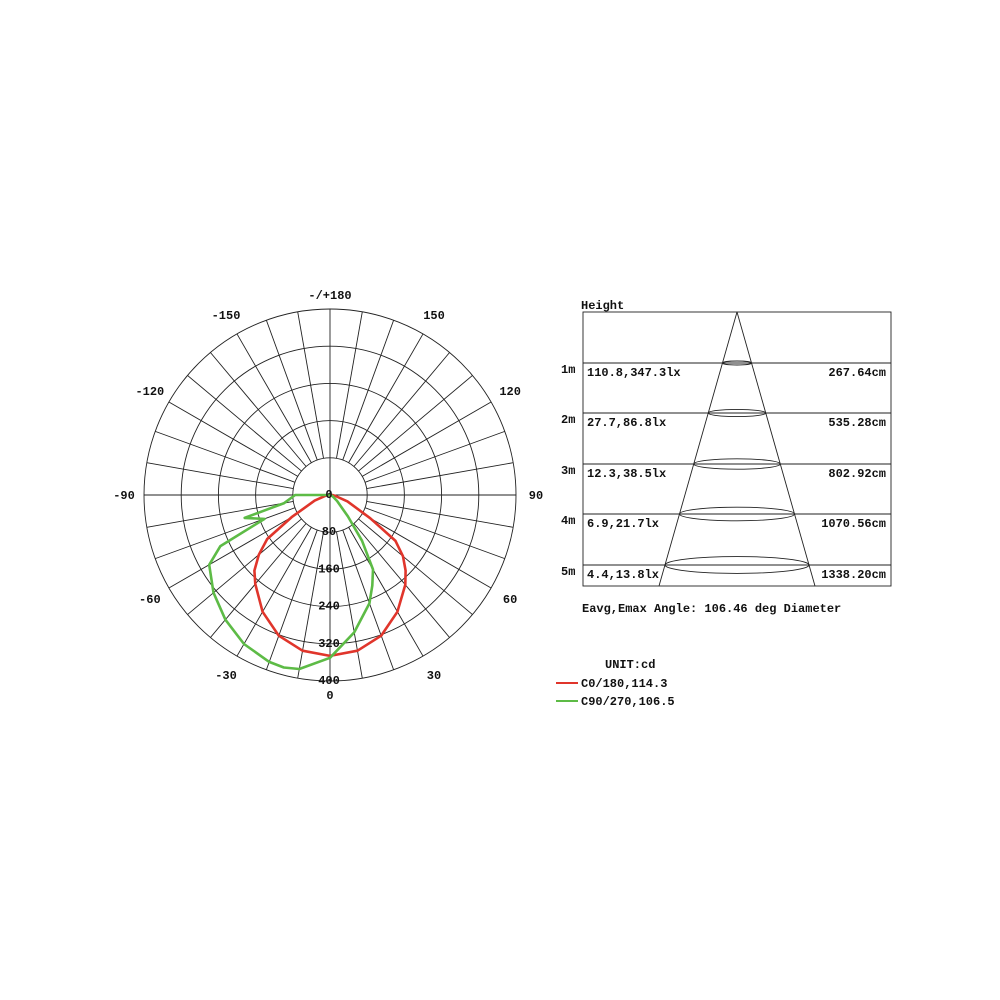 The image size is (1000, 1000). Describe the element at coordinates (329, 532) in the screenshot. I see `radial-tick-label: 80` at that location.